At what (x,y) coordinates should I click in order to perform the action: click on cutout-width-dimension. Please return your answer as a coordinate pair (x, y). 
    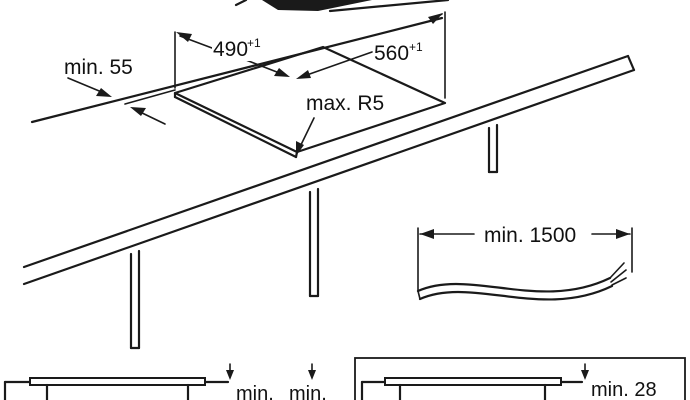
    Looking at the image, I should click on (371, 55).